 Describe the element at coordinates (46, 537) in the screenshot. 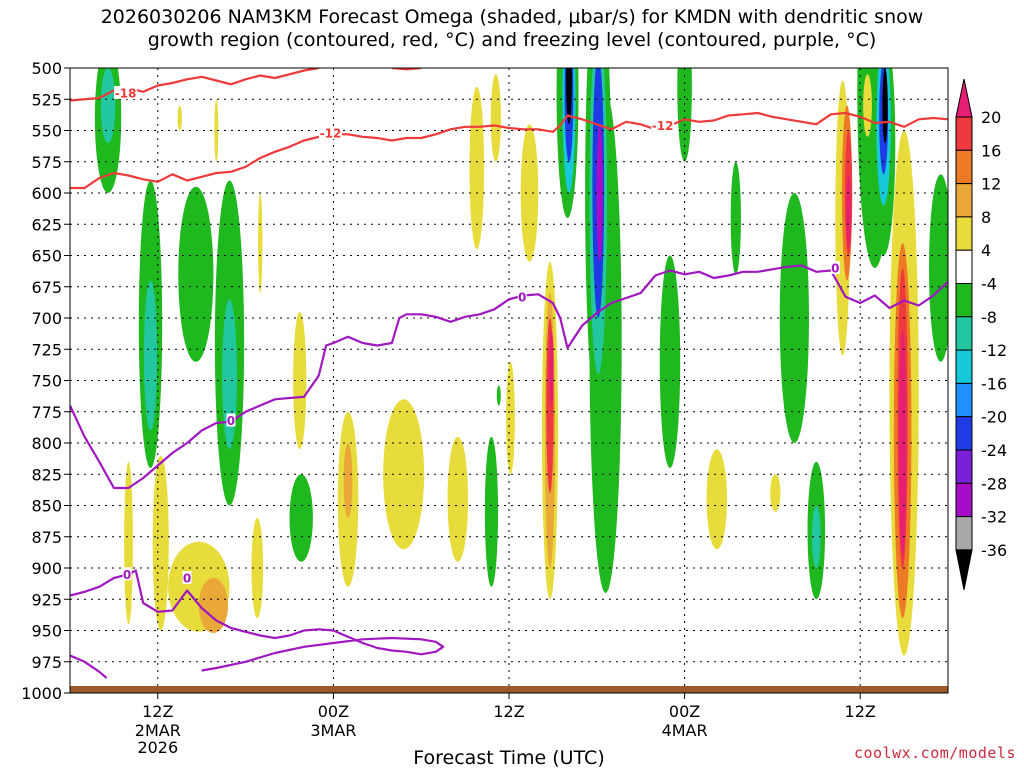

I see `y-tick-label: 875` at that location.